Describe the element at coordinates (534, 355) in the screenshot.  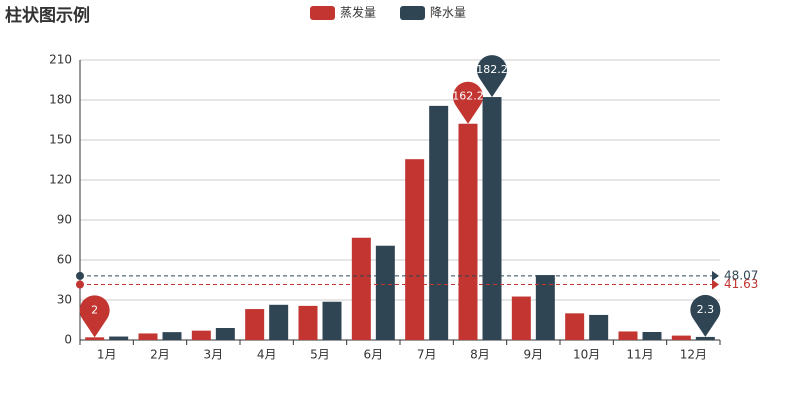
I see `x-tick-label: 9月` at that location.